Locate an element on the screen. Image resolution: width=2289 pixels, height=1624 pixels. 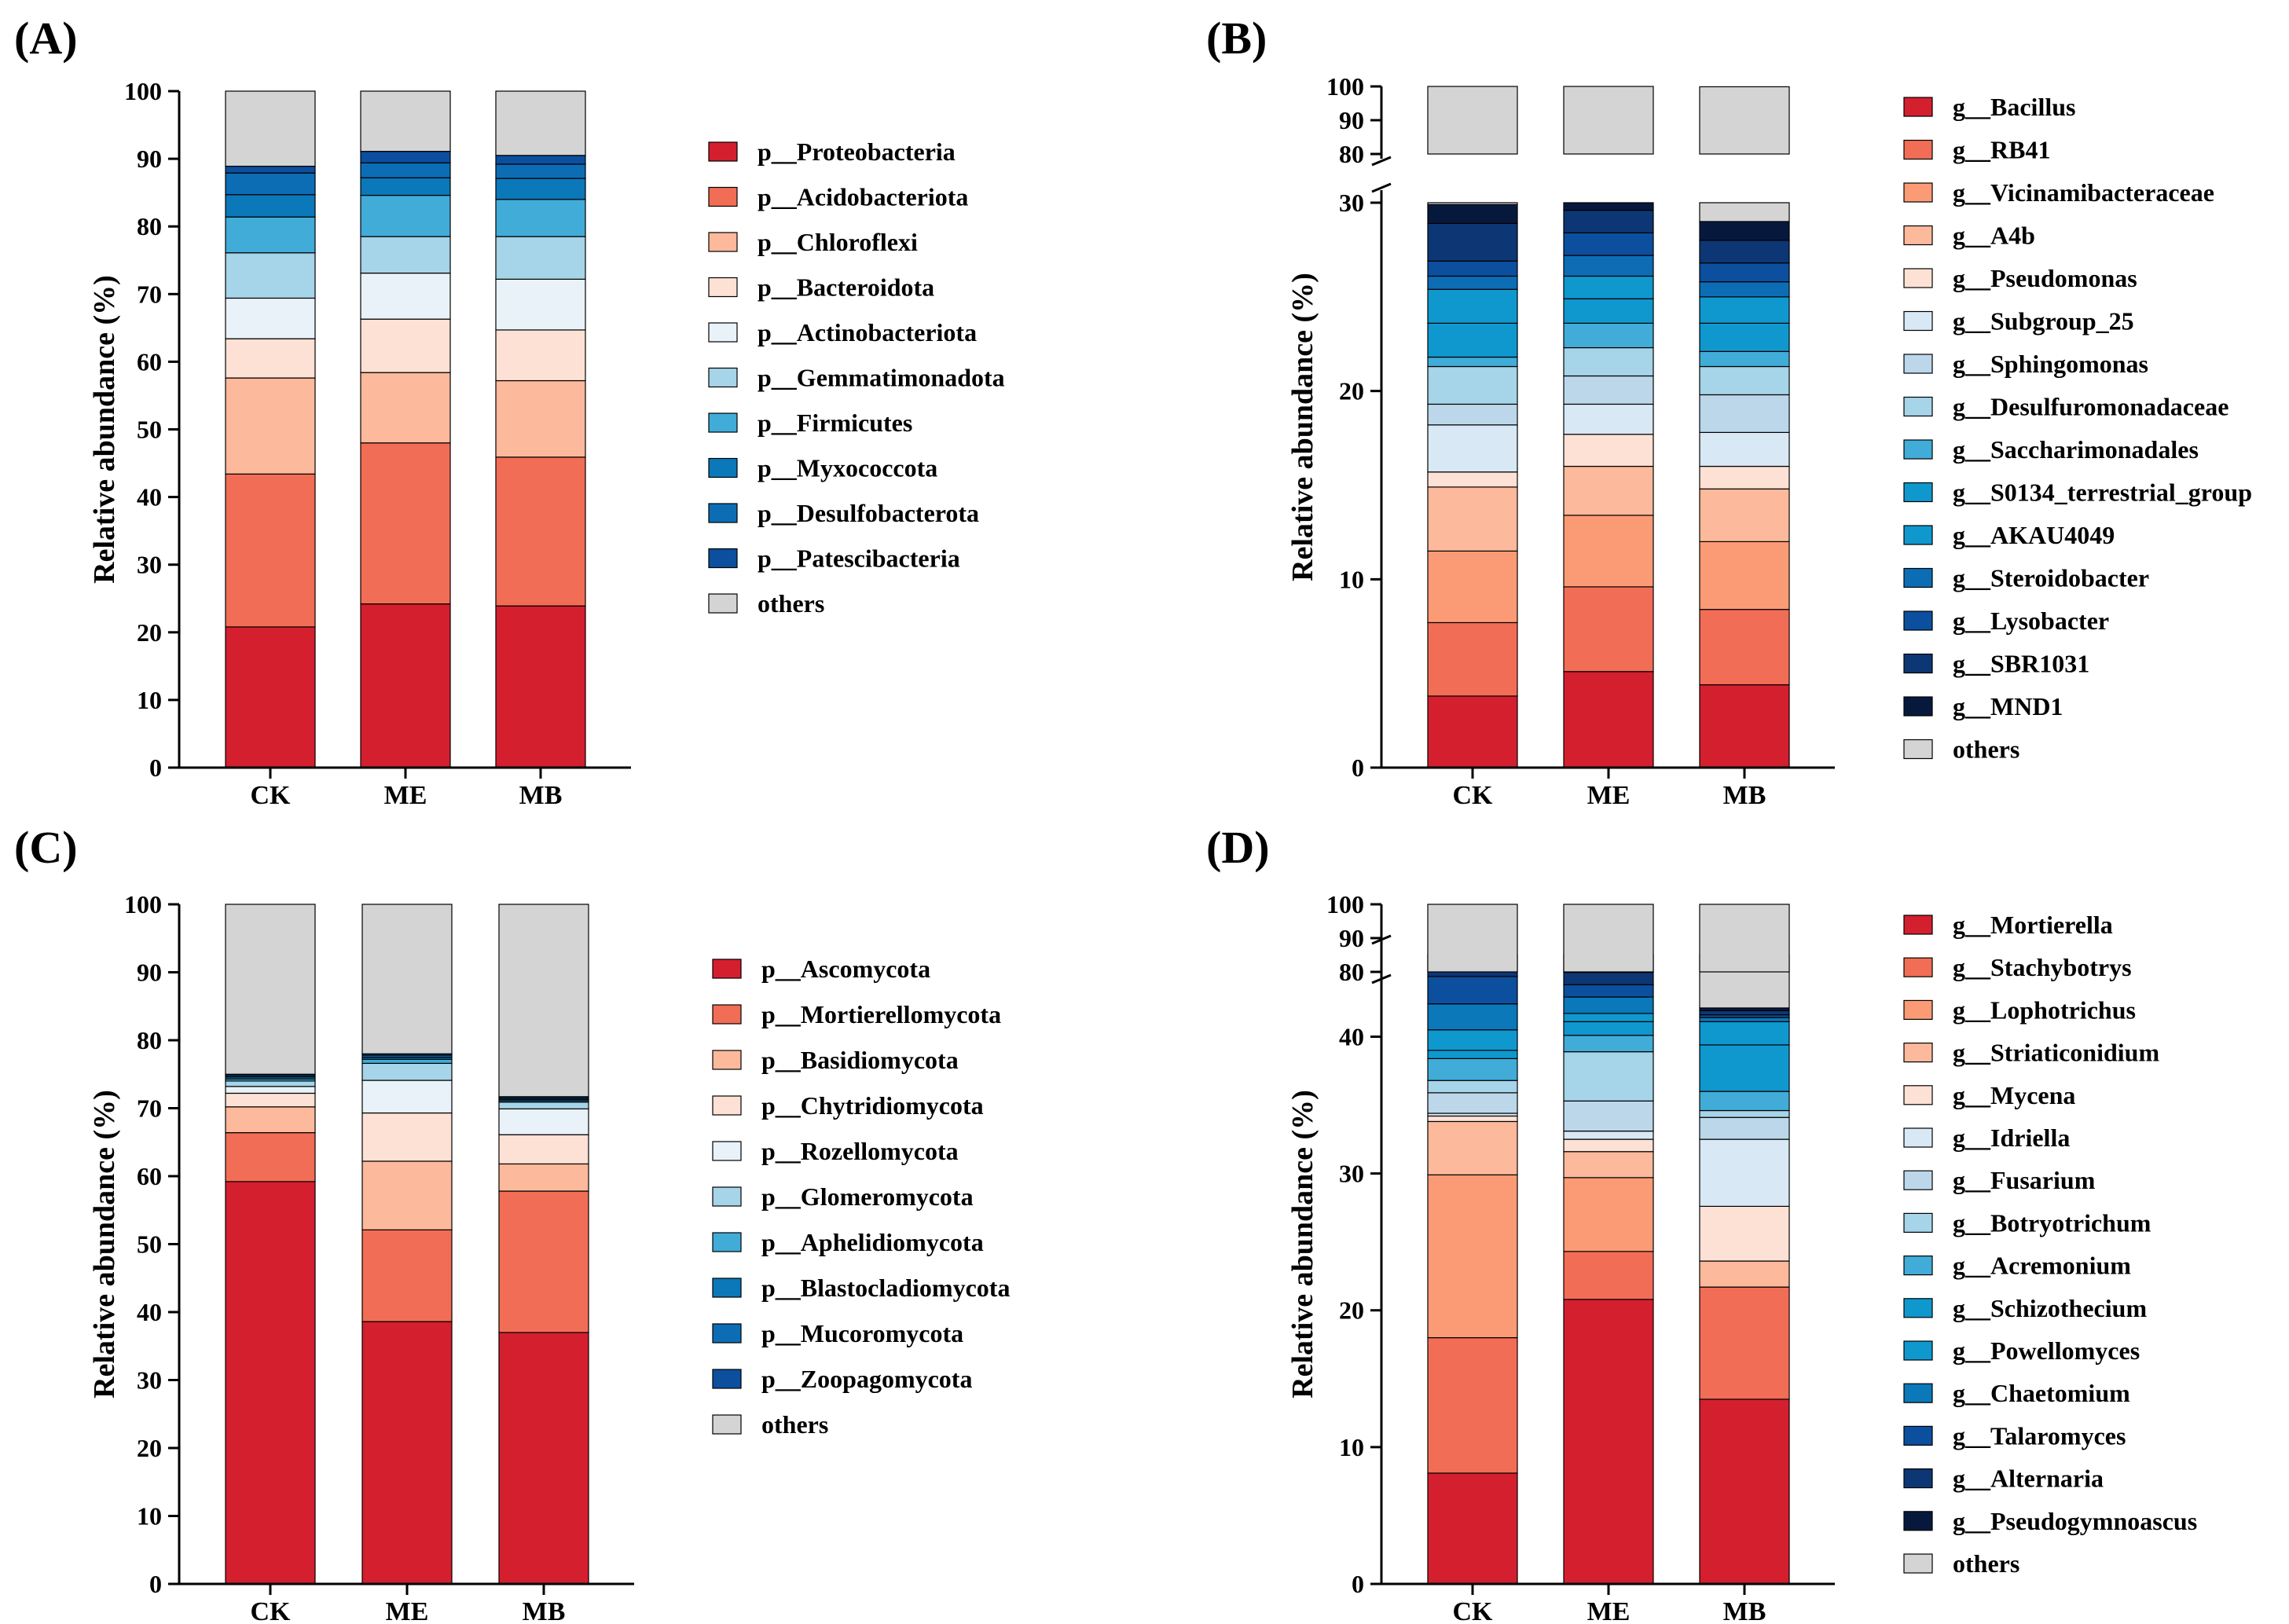
legend-label: g__Schizothecium is located at coordinates (2050, 1308).